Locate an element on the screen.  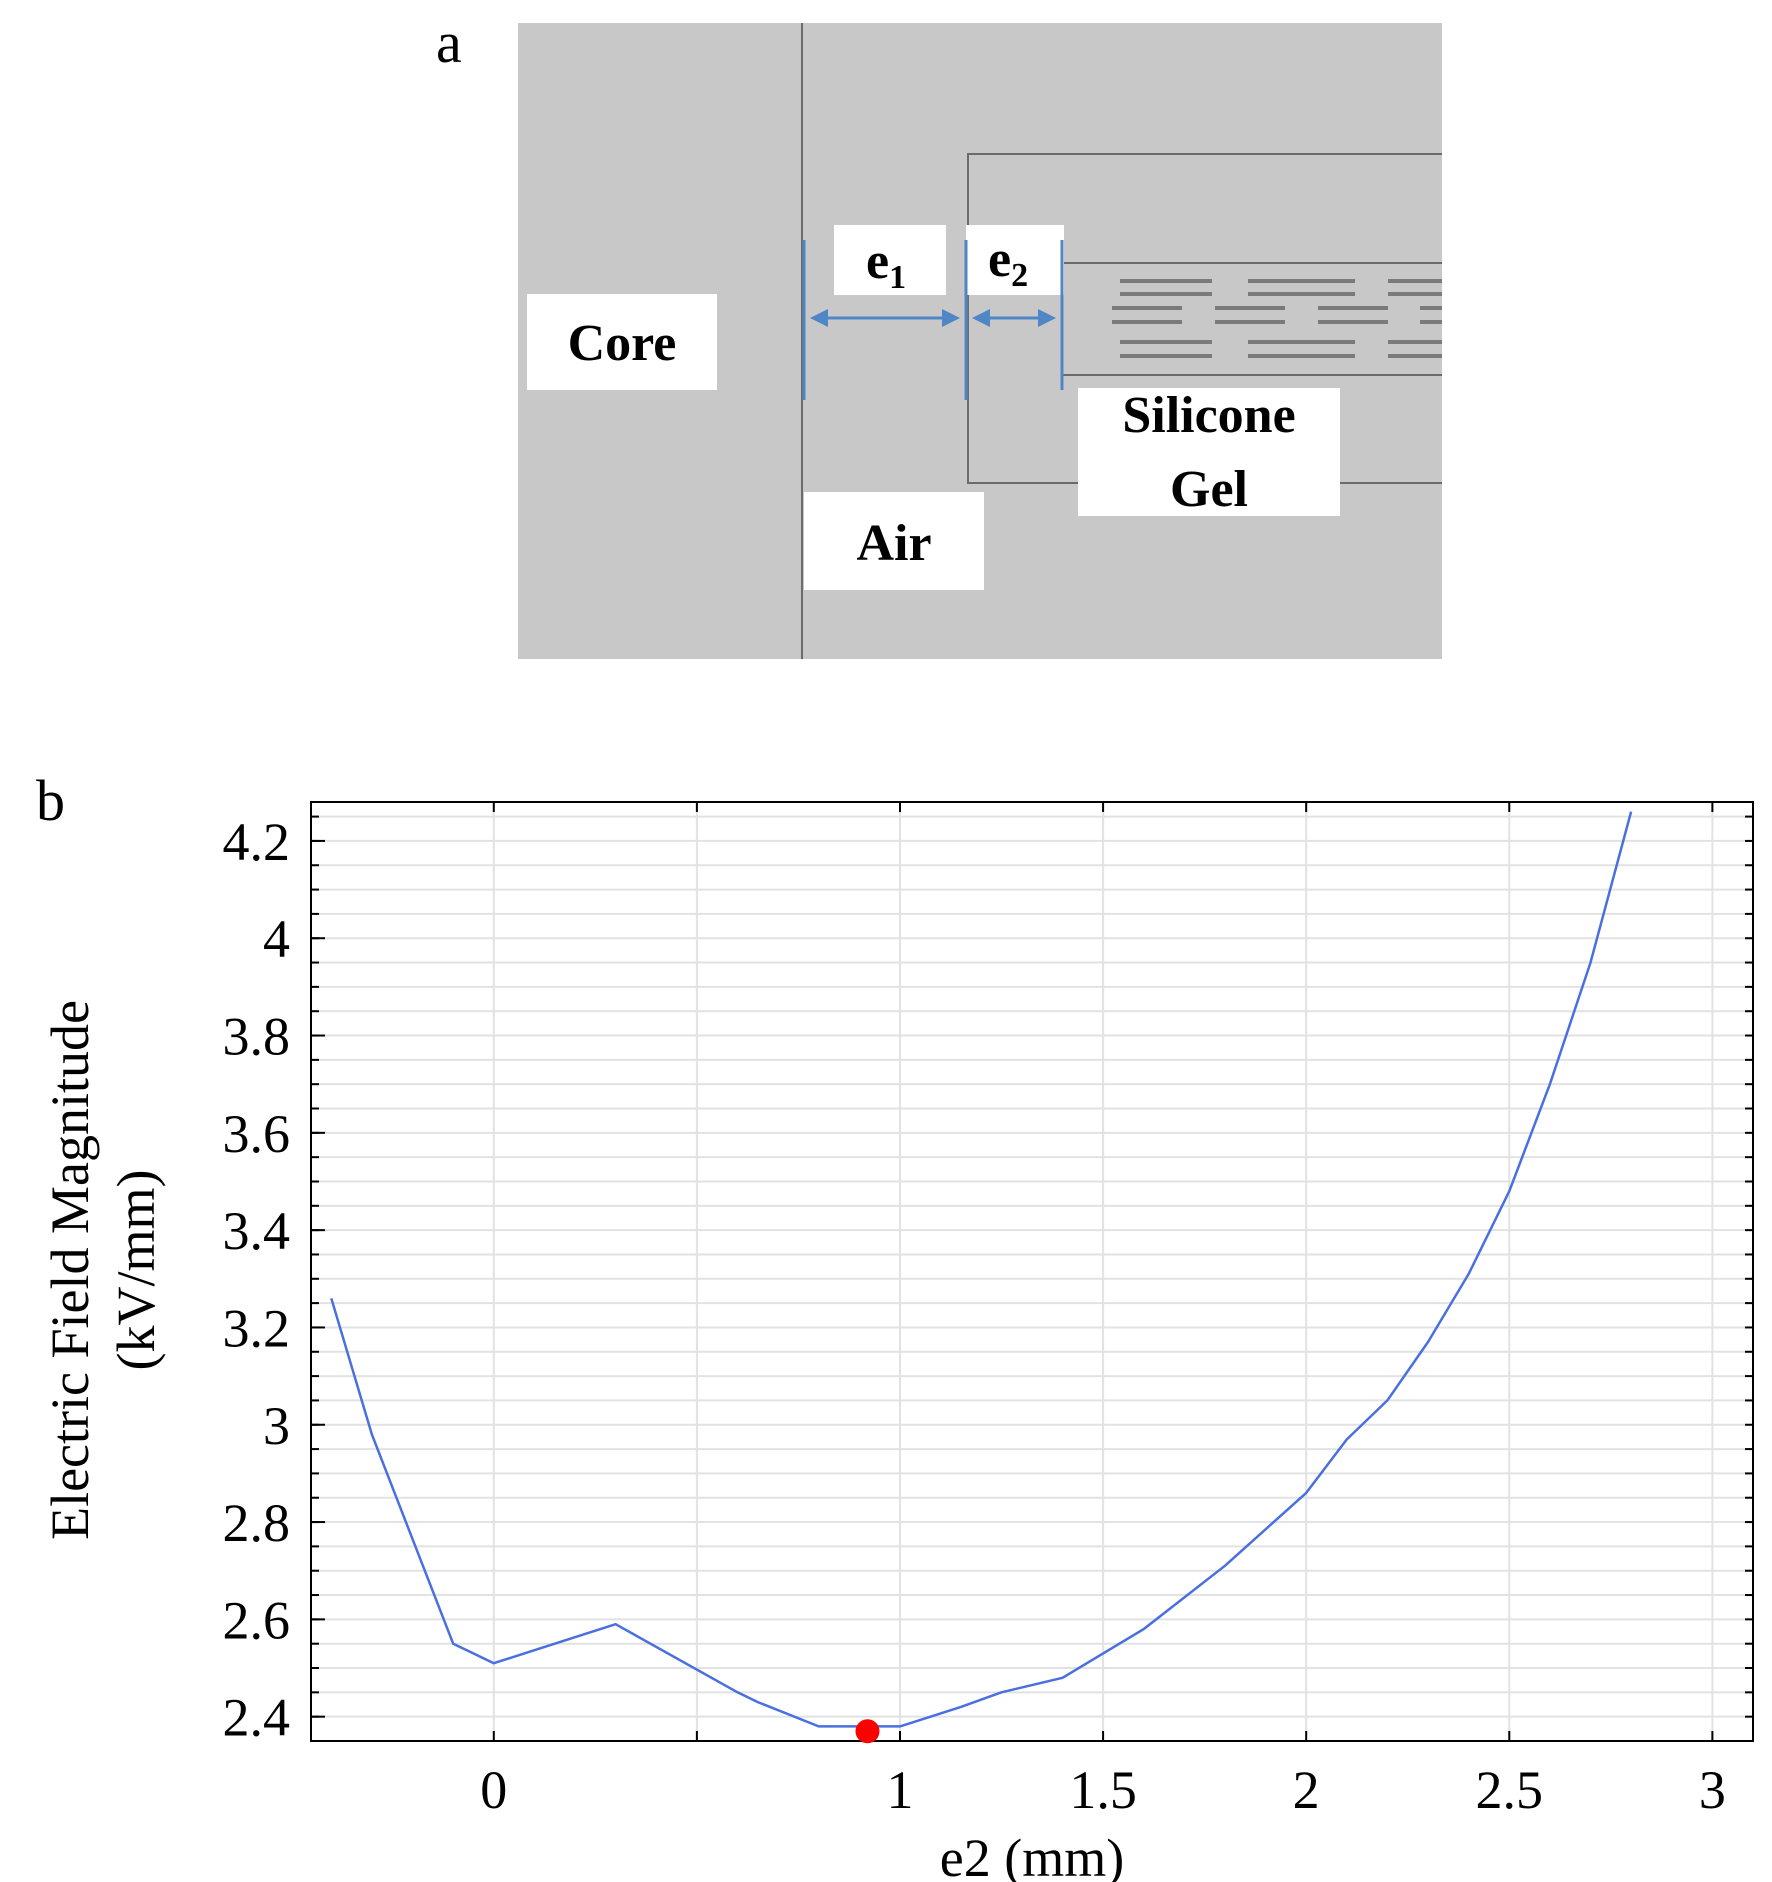
e1-label-box is located at coordinates (890, 260).